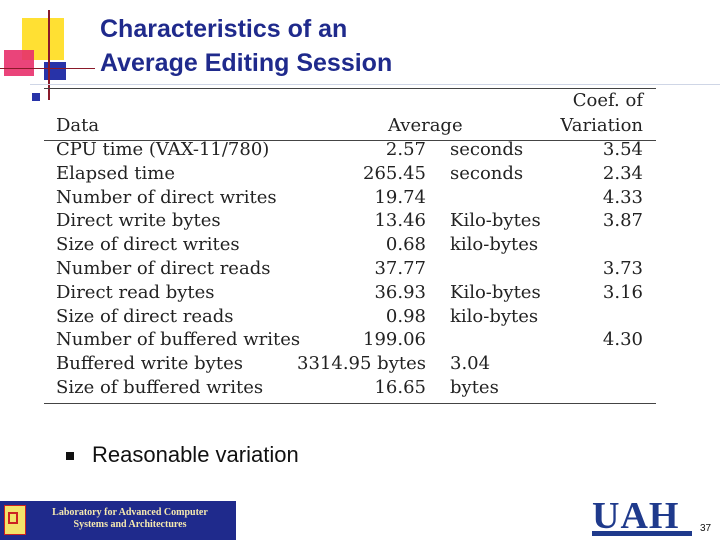  What do you see at coordinates (425, 125) in the screenshot?
I see `header-average: Average` at bounding box center [425, 125].